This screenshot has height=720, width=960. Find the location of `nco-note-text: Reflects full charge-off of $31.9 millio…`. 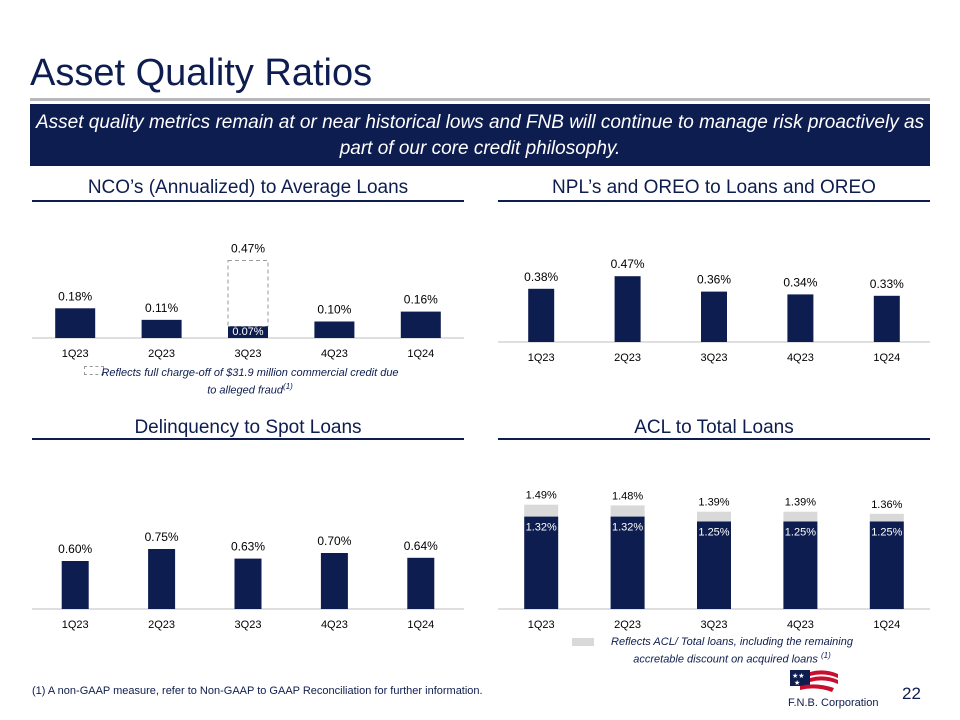

nco-note-text: Reflects full charge-off of $31.9 millio… is located at coordinates (250, 382).